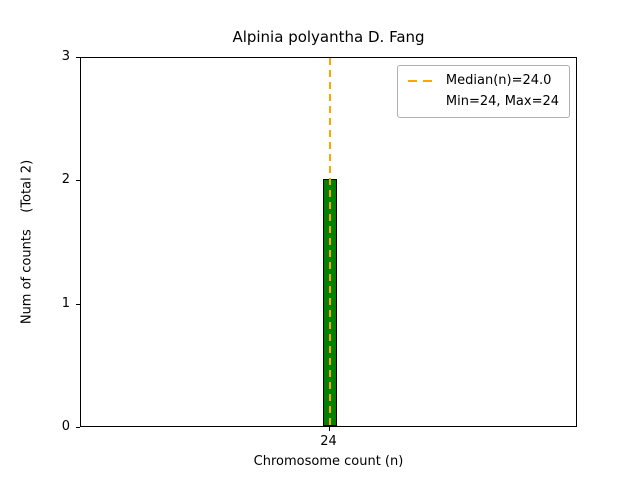 The width and height of the screenshot is (640, 480). I want to click on chart-title: Alpinia polyantha D. Fang, so click(328, 37).